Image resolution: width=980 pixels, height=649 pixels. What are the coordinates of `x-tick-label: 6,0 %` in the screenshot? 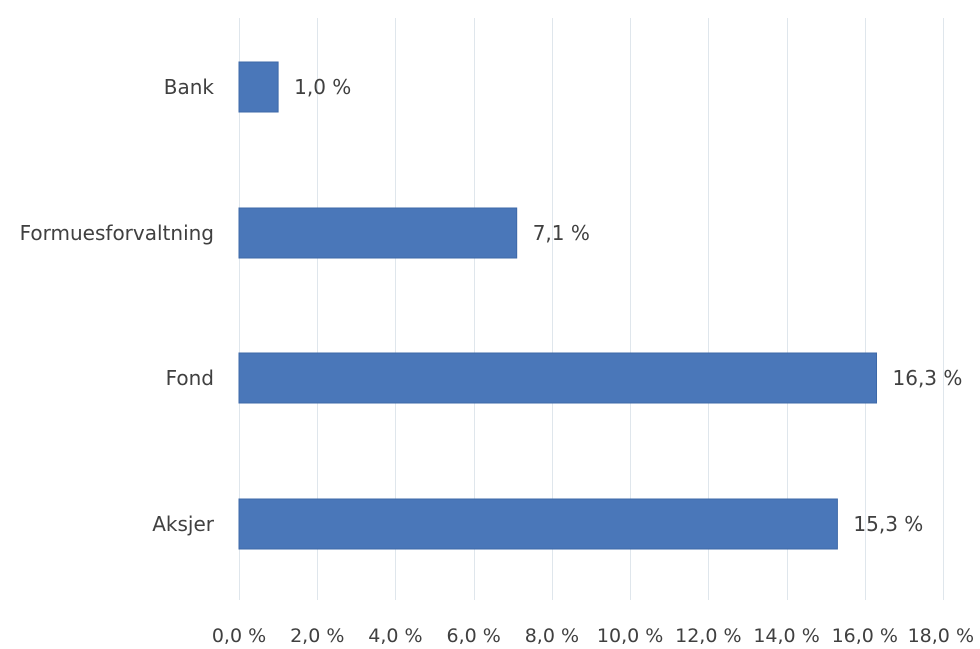 It's located at (474, 636).